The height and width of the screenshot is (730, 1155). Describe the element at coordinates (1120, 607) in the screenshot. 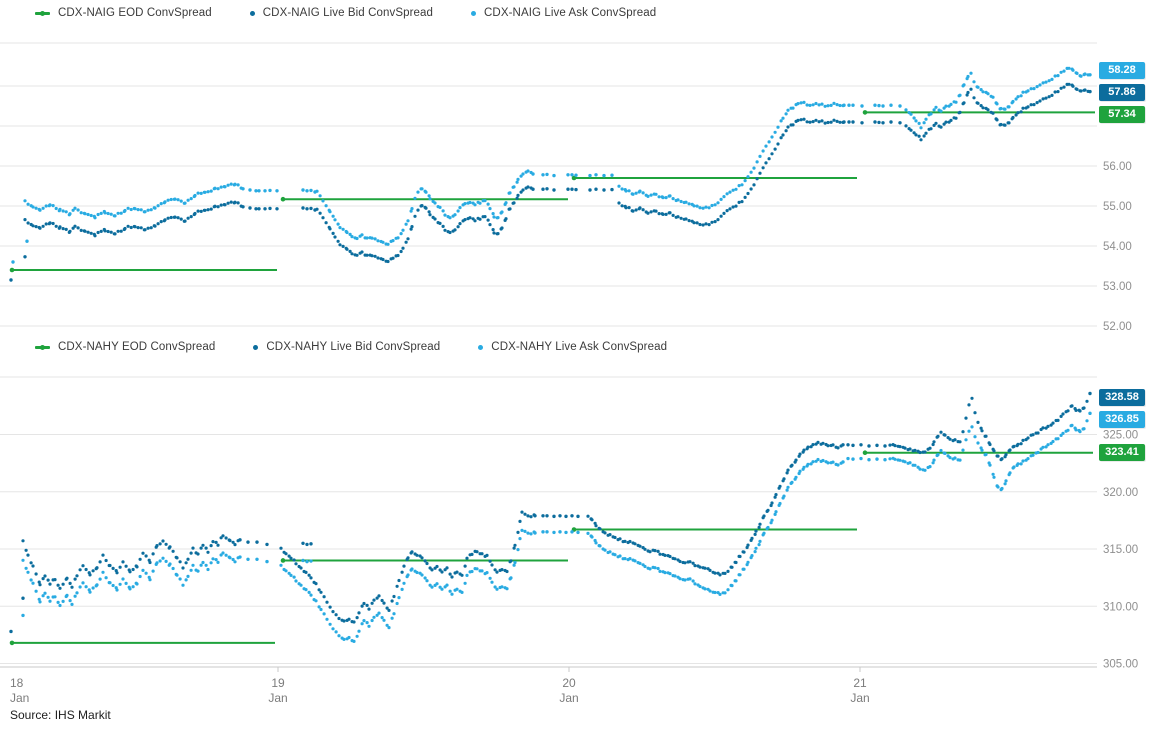

I see `y-tick-label: 310.00` at that location.